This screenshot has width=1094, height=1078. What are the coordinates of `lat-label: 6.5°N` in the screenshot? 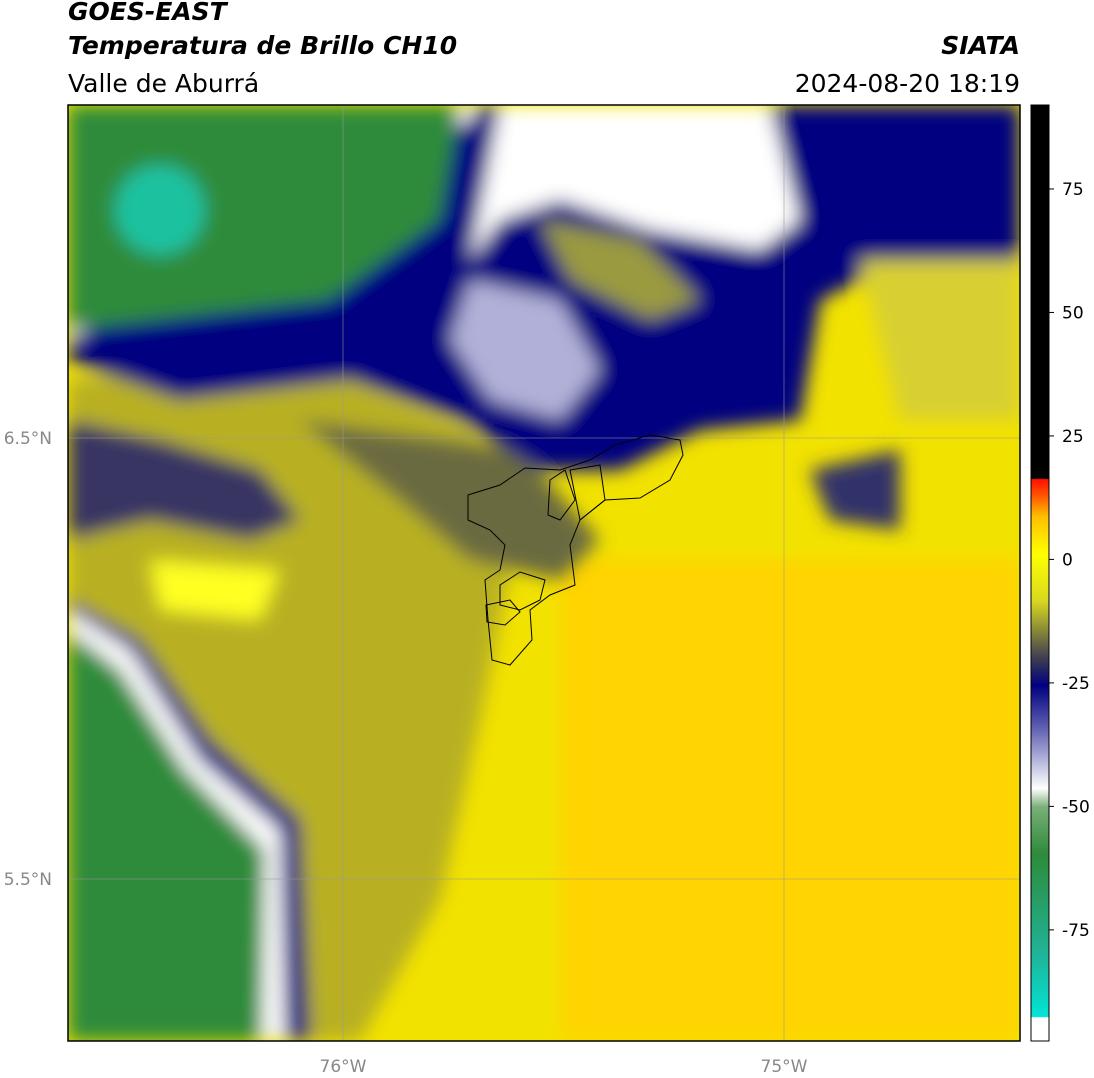 It's located at (28, 439).